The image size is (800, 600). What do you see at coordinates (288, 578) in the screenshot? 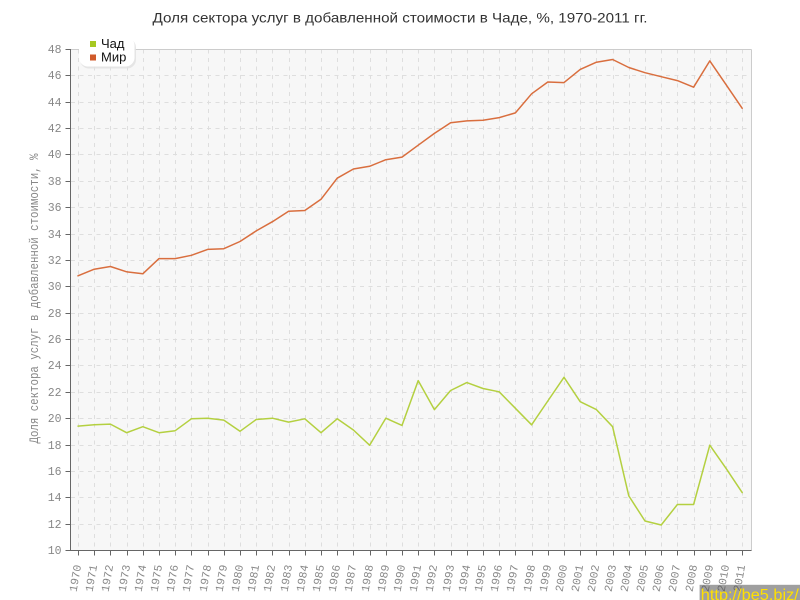
I see `svg-text: 1983` at bounding box center [288, 578].